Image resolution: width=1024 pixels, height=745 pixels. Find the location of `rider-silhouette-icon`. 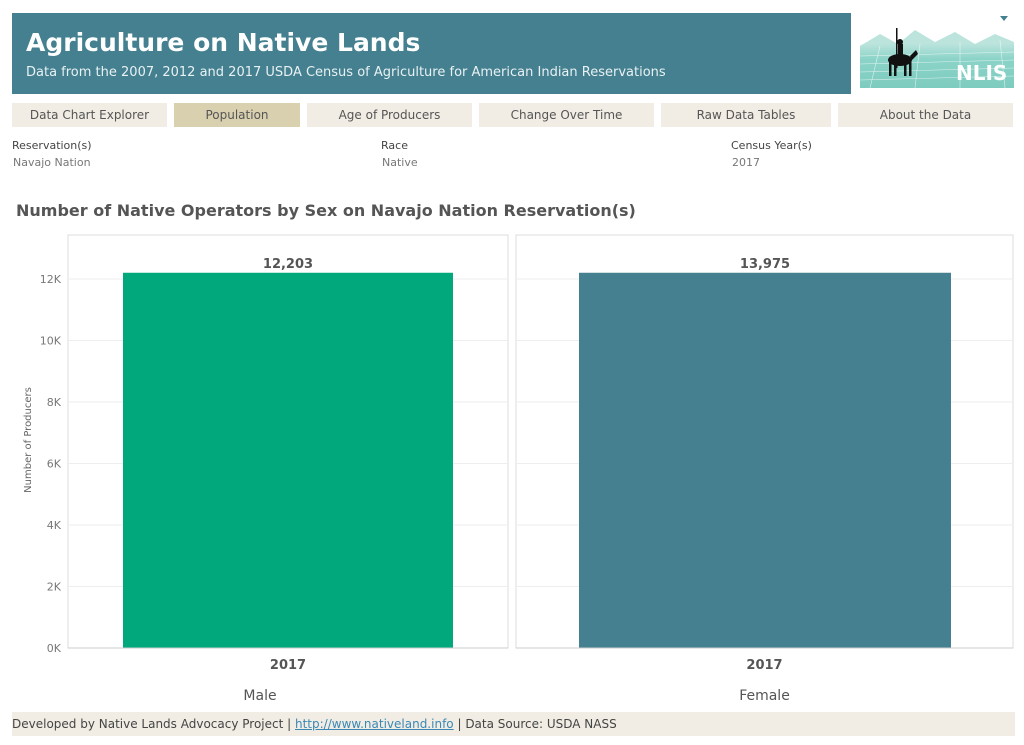

rider-silhouette-icon is located at coordinates (903, 52).